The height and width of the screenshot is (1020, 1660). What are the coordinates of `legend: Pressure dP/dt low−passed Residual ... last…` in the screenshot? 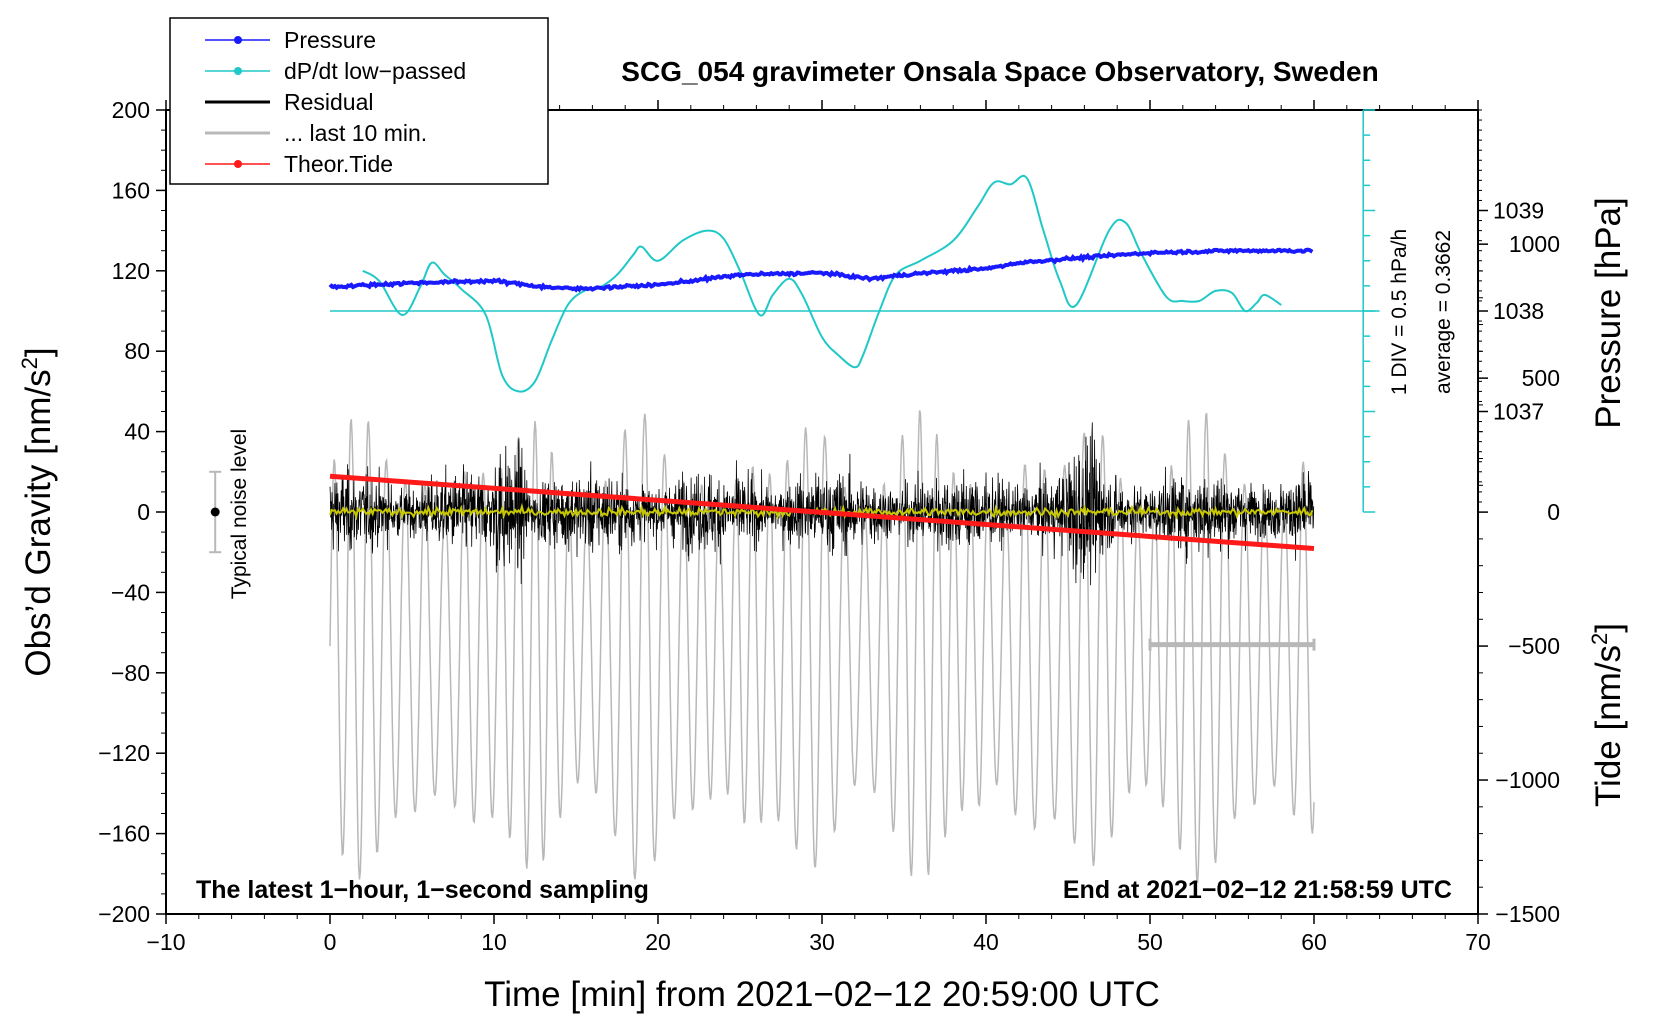 It's located at (359, 101).